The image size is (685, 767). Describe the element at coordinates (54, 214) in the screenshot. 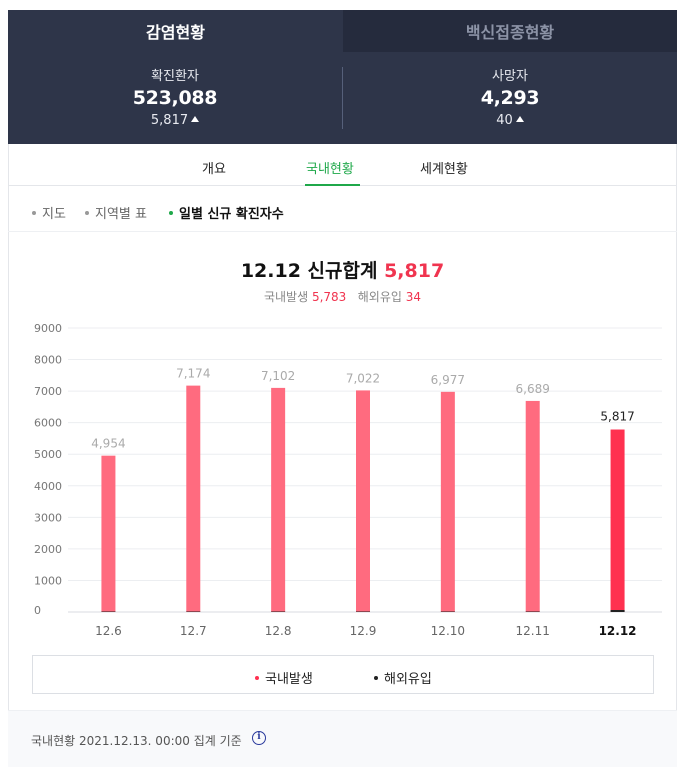

I see `view-label: 지도` at that location.